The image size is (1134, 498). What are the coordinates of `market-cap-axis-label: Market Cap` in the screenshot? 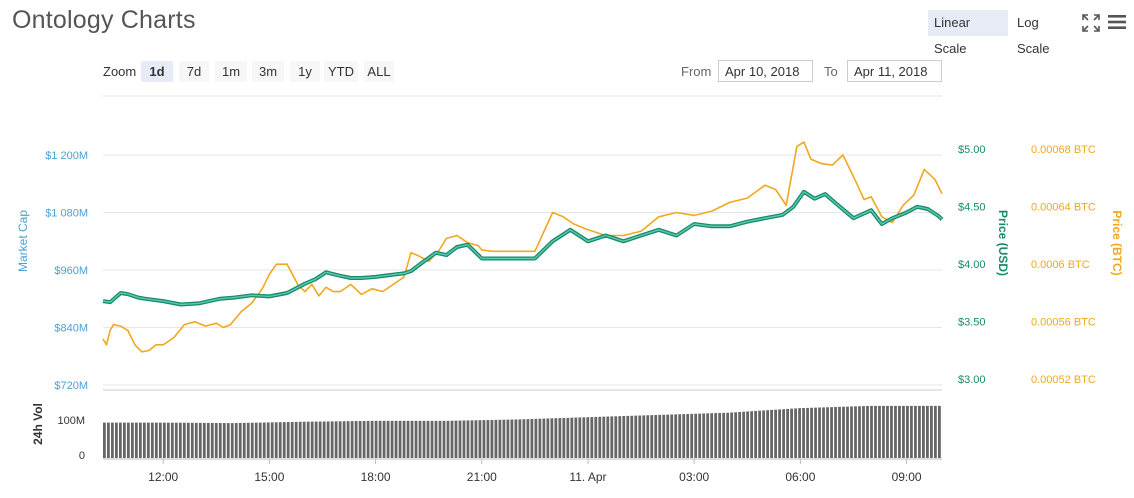 It's located at (23, 241).